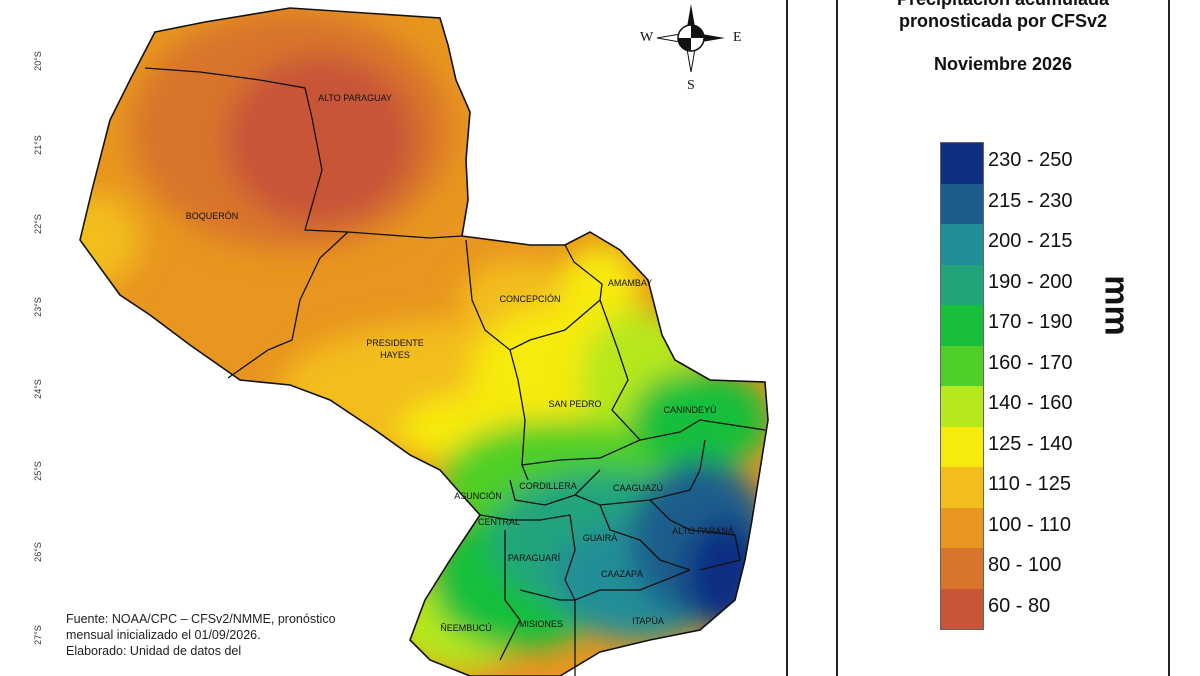 The image size is (1200, 676). I want to click on source-line: mensual inicializado el 01/09/2026., so click(163, 635).